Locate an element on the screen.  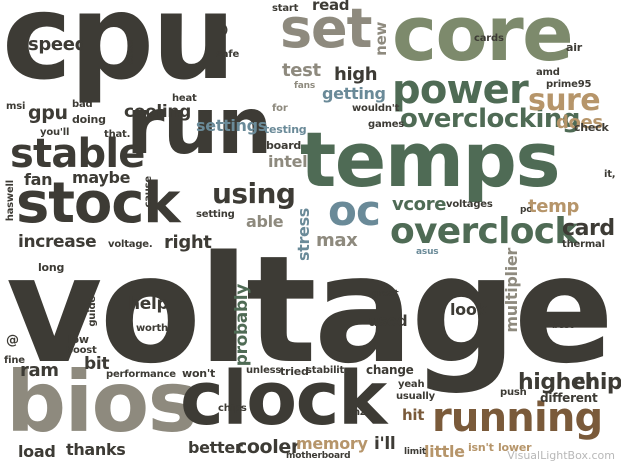
word-push: push is located at coordinates (513, 392).